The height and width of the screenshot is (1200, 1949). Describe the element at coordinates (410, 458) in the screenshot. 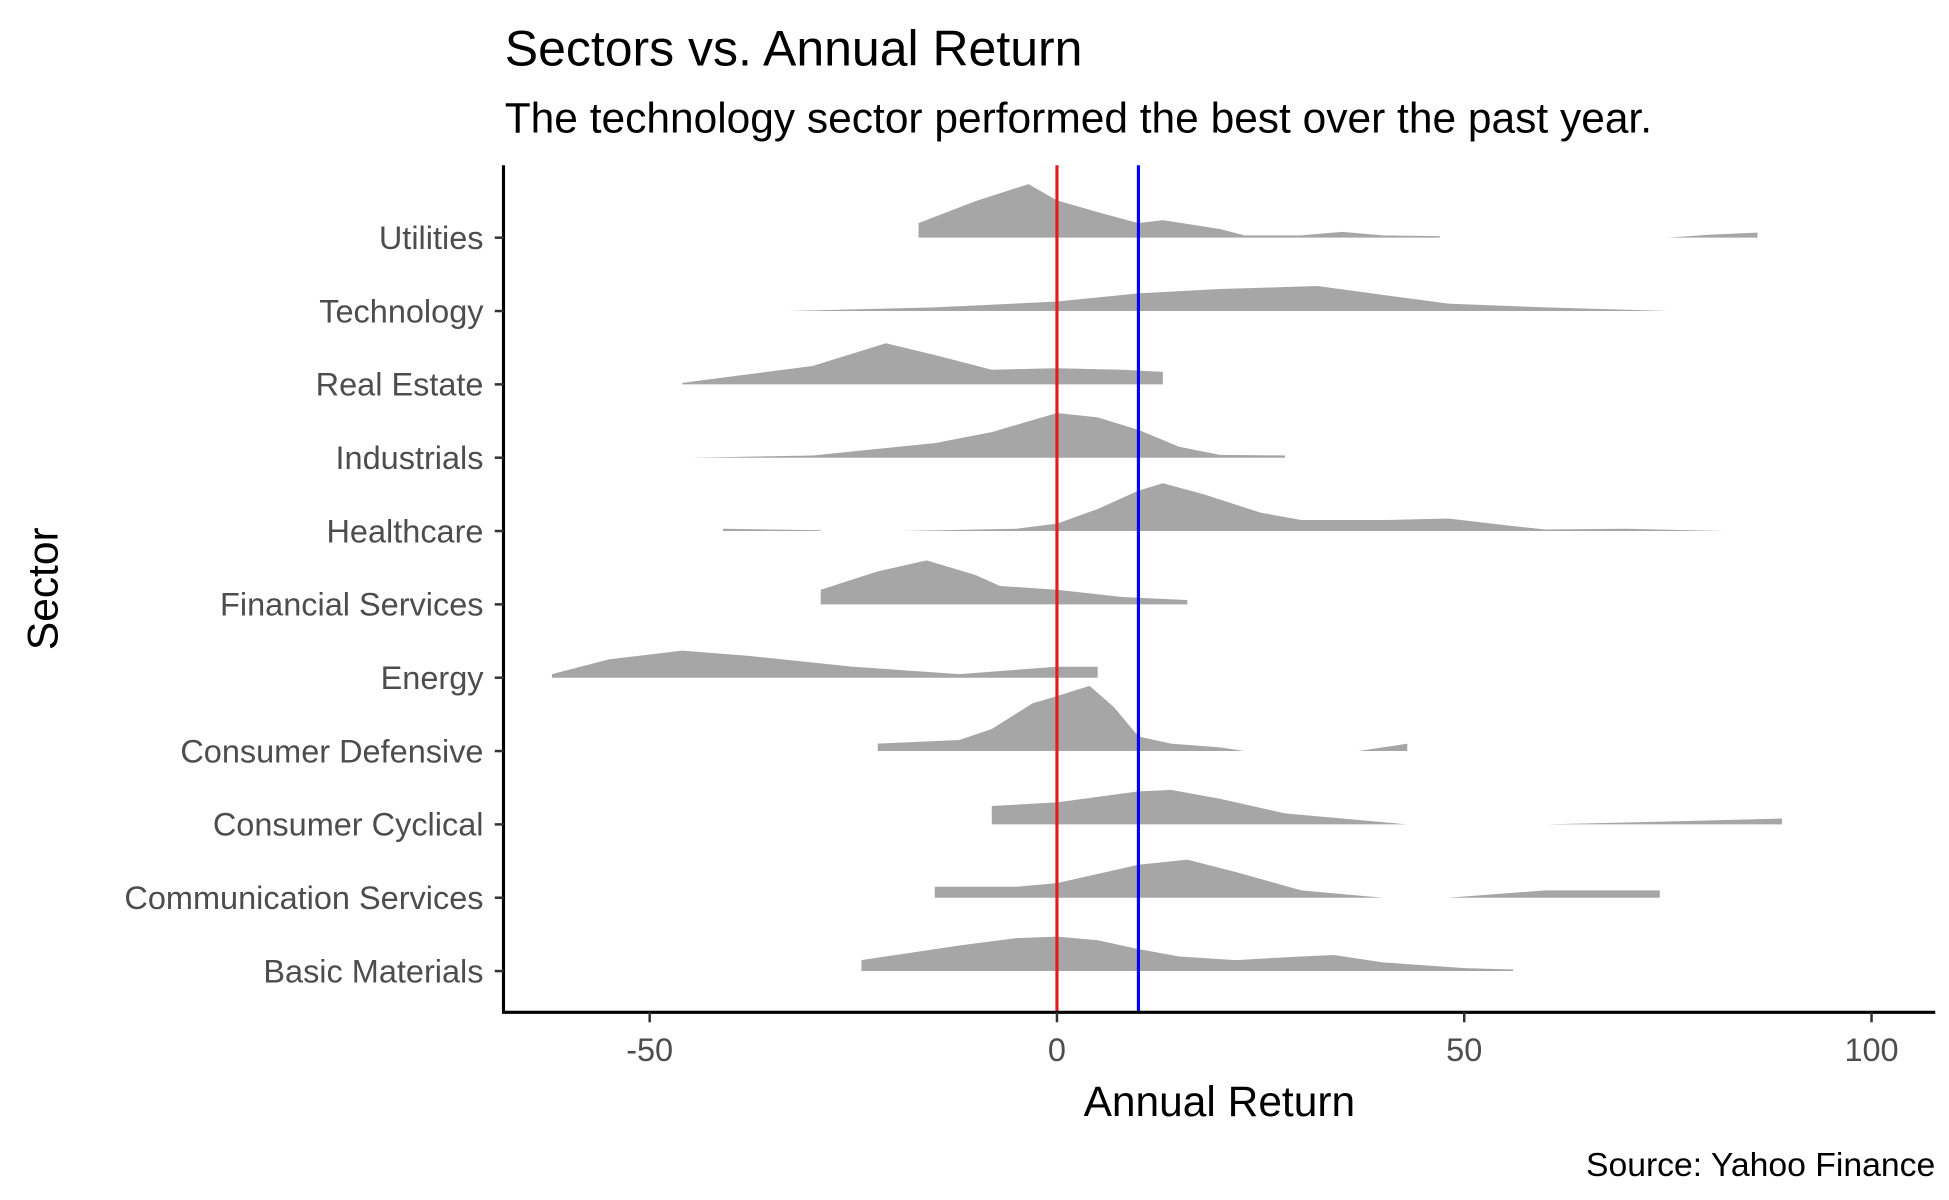

I see `y-tick-label: Industrials` at that location.